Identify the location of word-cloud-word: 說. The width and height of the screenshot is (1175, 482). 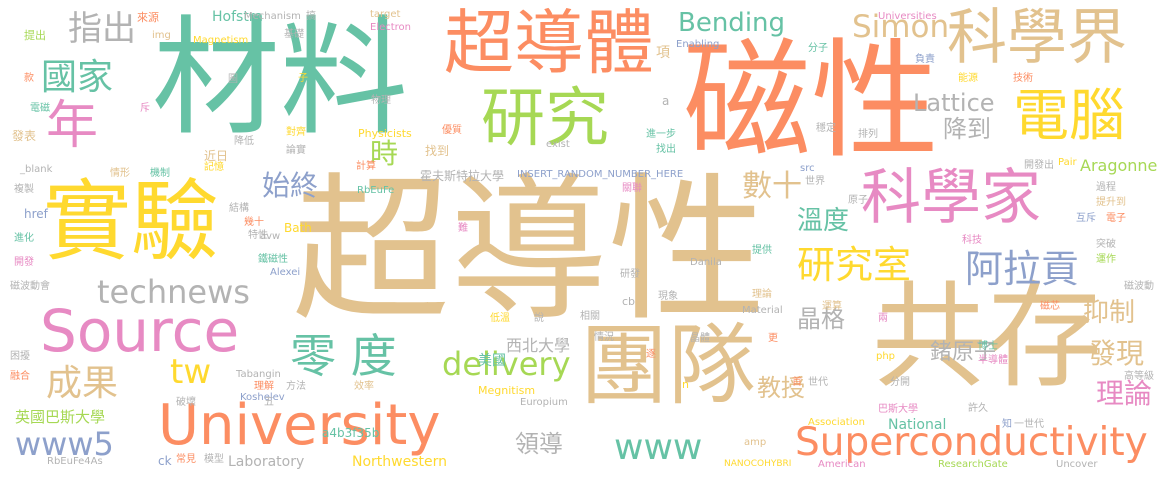
(539, 318).